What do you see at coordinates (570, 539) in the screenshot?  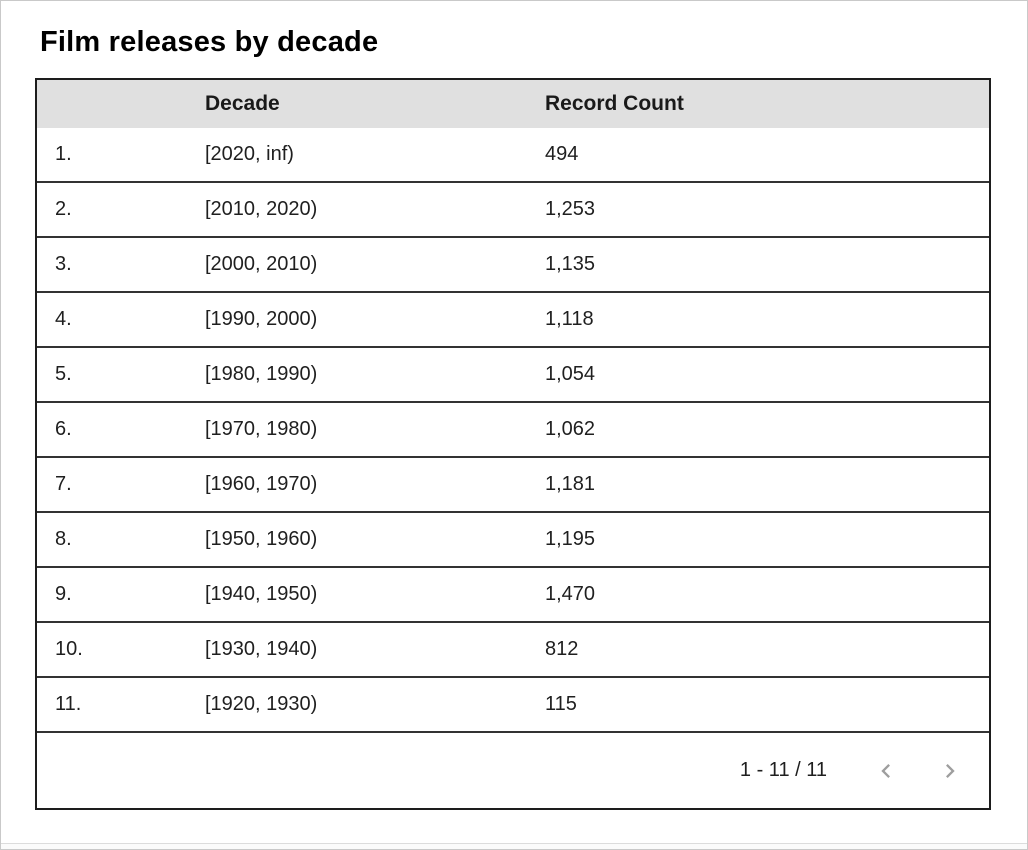 I see `count-cell: 1,195` at bounding box center [570, 539].